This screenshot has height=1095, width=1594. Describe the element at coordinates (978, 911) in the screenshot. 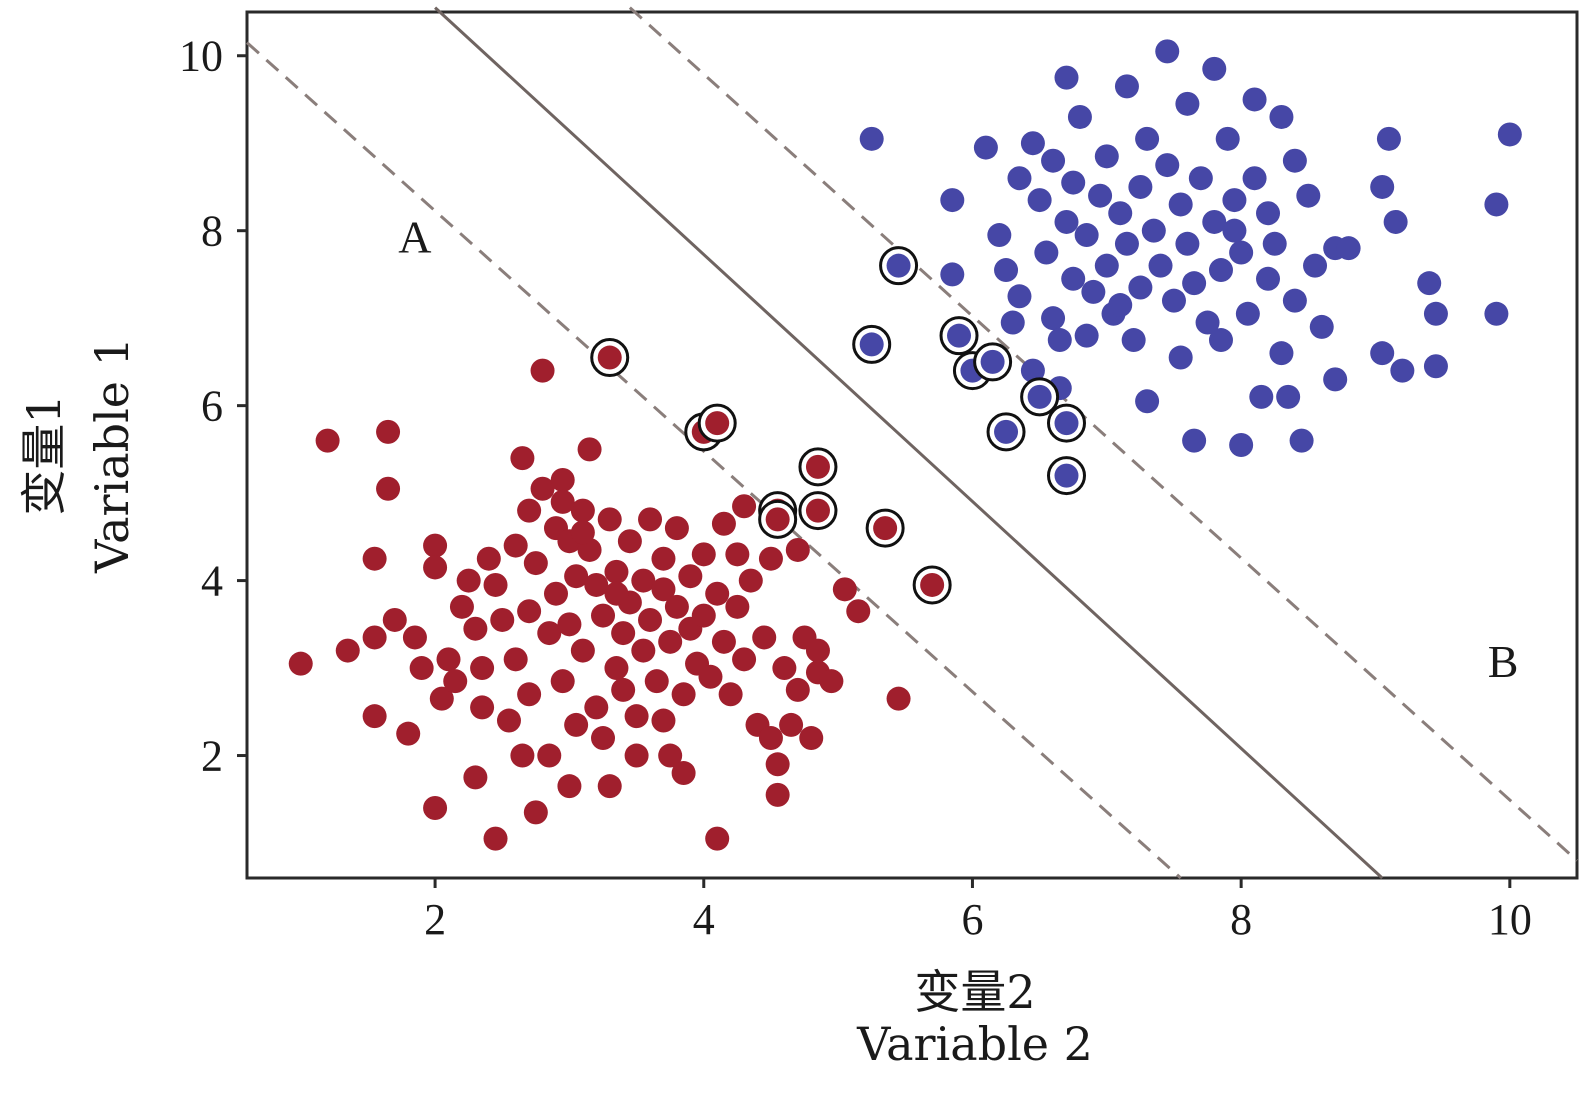

I see `x-axis-ticks: 2 4 6 8 10` at that location.